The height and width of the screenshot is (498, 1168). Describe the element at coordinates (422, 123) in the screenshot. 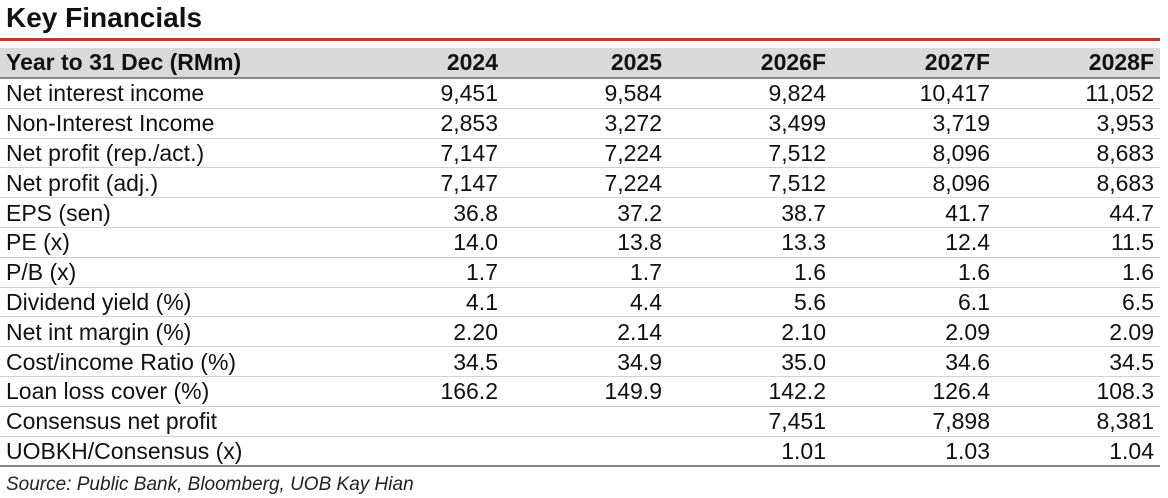

I see `value-cell: 2,853` at that location.